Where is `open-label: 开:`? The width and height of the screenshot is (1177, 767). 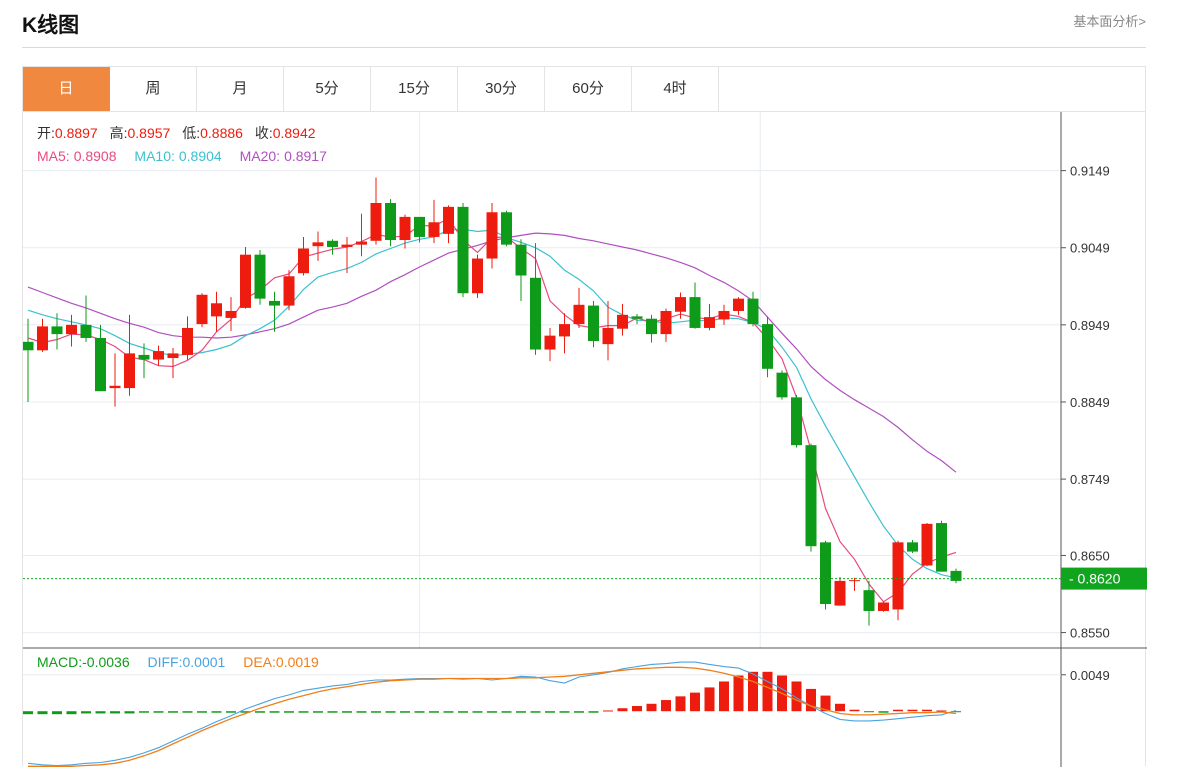 open-label: 开: is located at coordinates (46, 133).